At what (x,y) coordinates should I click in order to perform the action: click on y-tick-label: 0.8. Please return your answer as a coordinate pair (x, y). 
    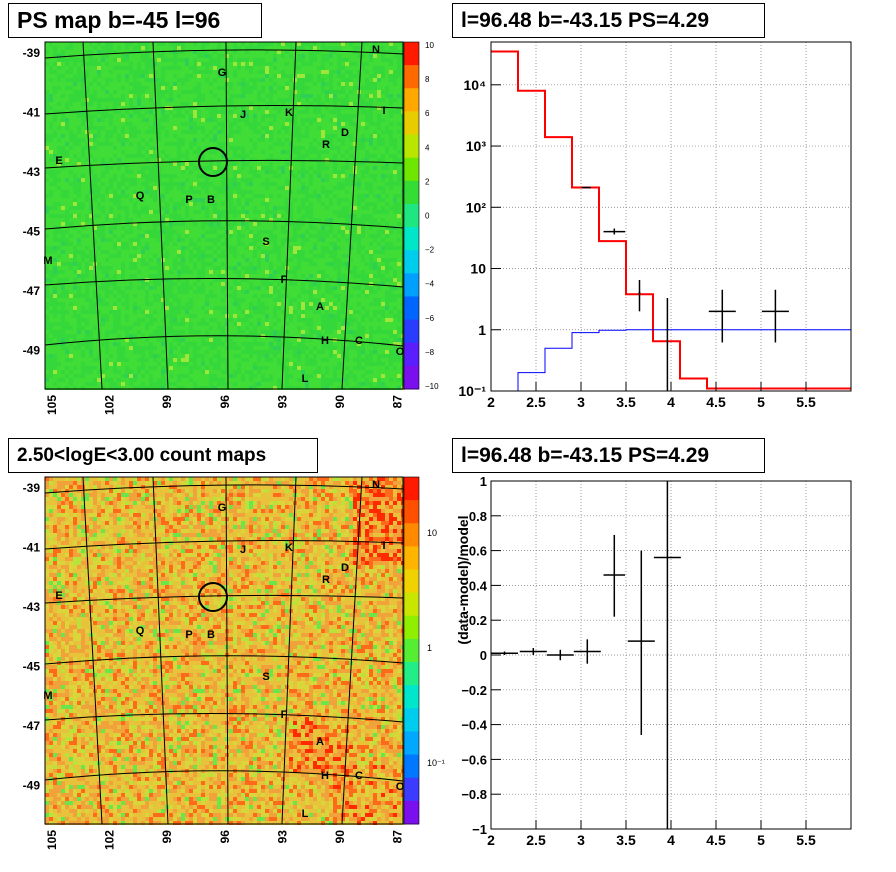
    Looking at the image, I should click on (478, 516).